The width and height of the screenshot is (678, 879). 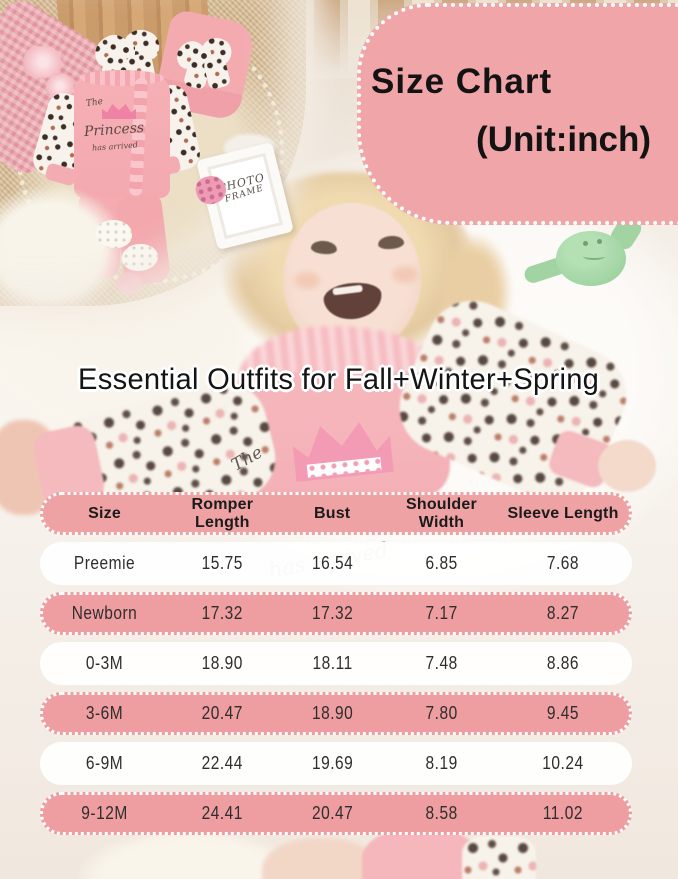 What do you see at coordinates (462, 81) in the screenshot?
I see `badge-title: Size Chart` at bounding box center [462, 81].